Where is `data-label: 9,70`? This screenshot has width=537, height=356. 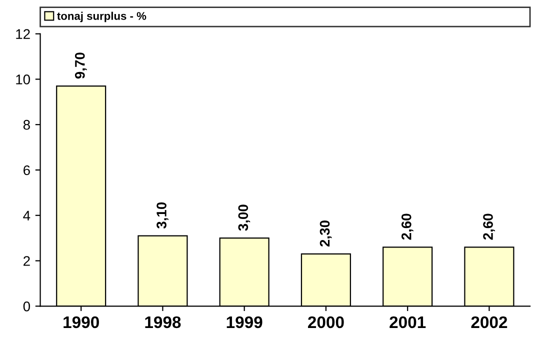 data-label: 9,70 is located at coordinates (80, 65).